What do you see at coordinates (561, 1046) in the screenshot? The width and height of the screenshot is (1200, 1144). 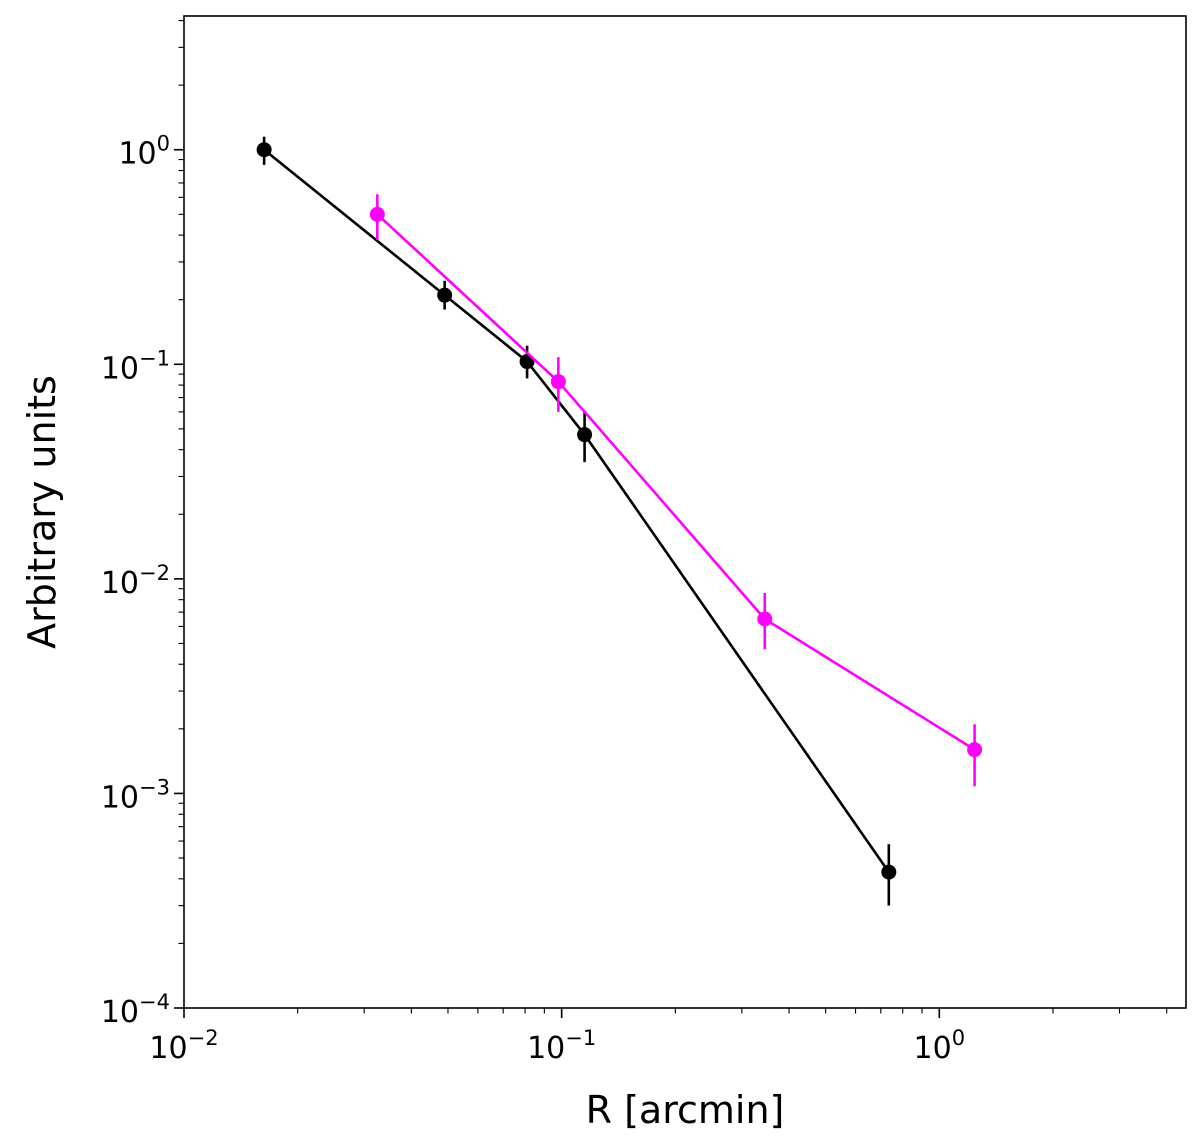 I see `x-tick-label: 10⁻¹` at bounding box center [561, 1046].